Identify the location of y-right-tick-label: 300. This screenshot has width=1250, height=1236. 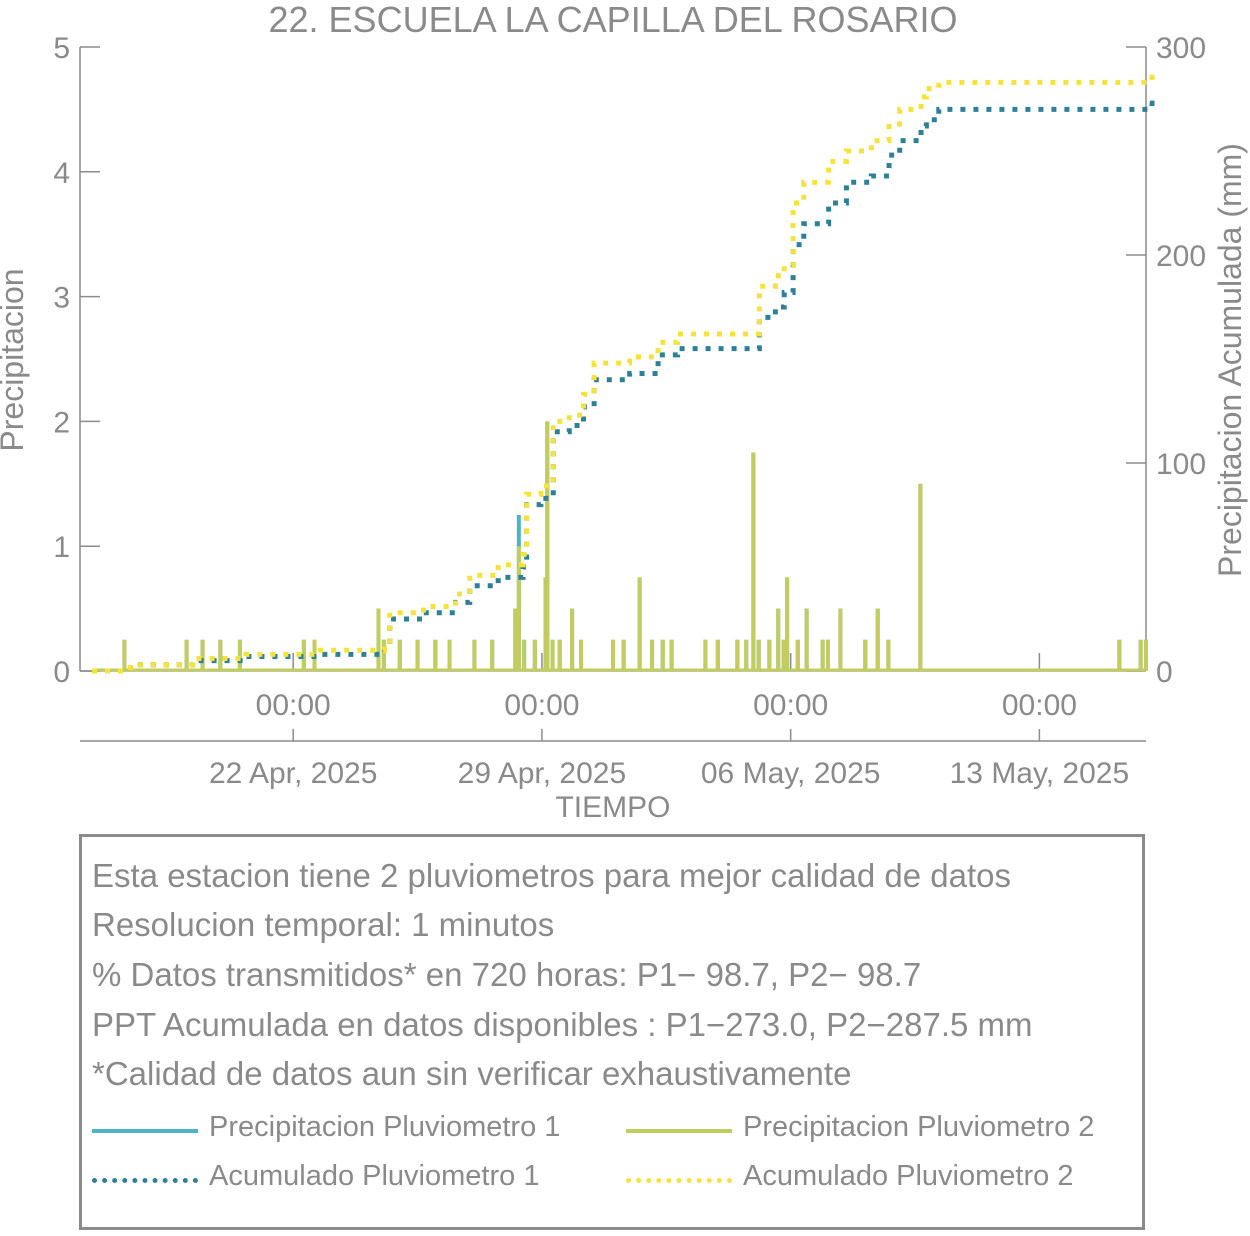
(1181, 48).